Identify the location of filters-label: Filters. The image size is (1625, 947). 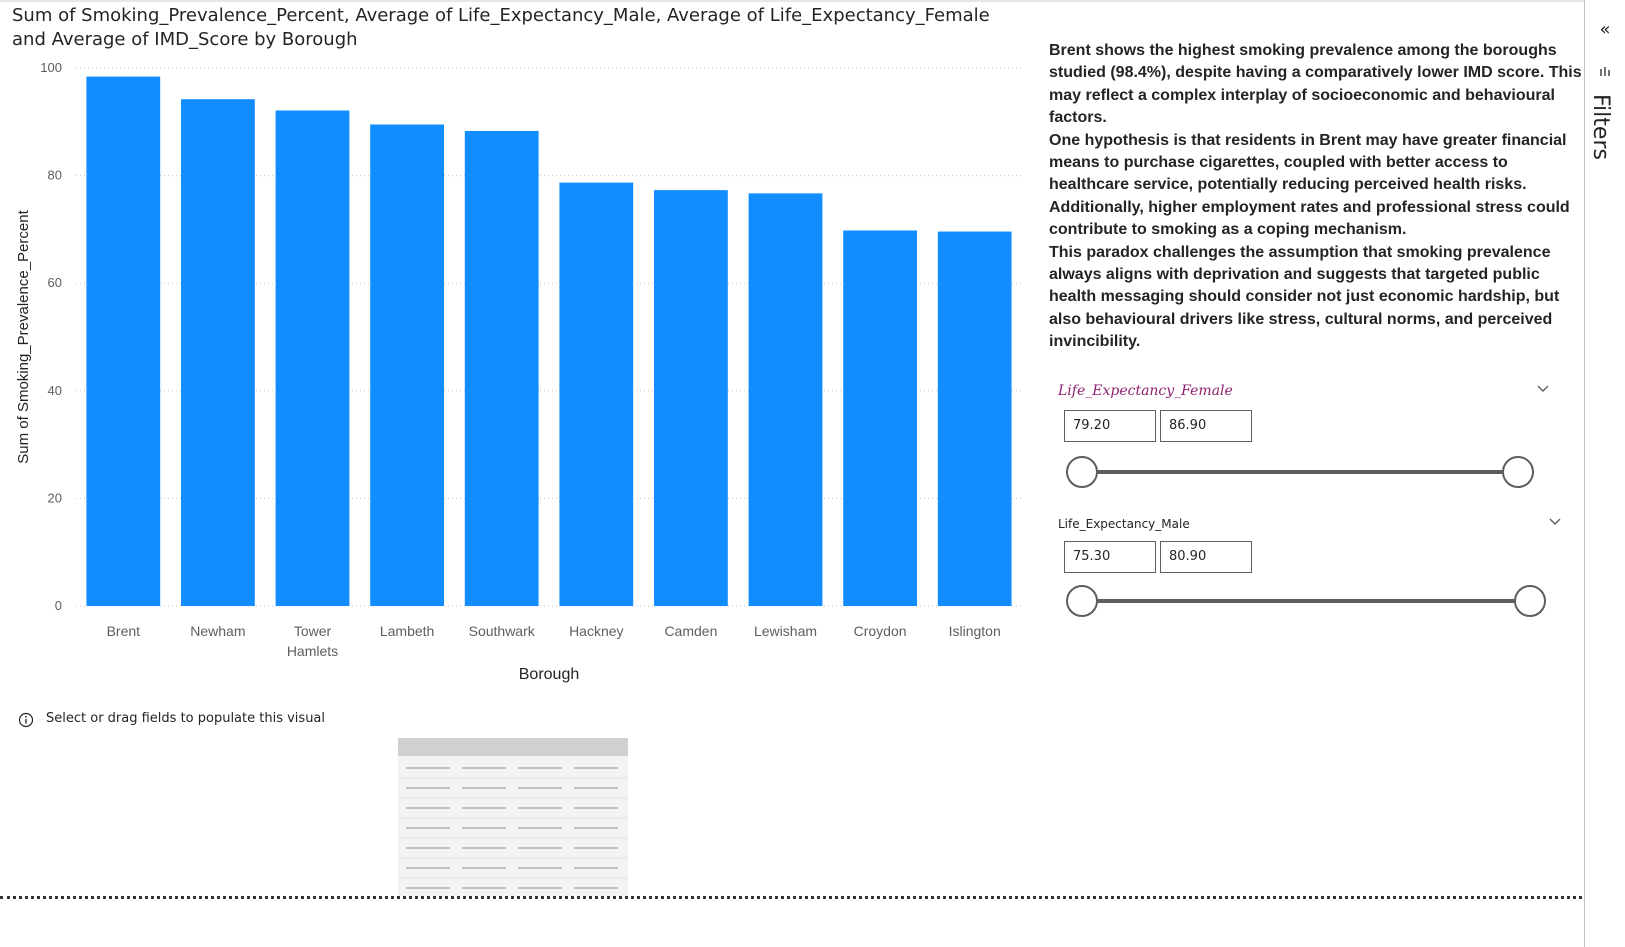
(1600, 127).